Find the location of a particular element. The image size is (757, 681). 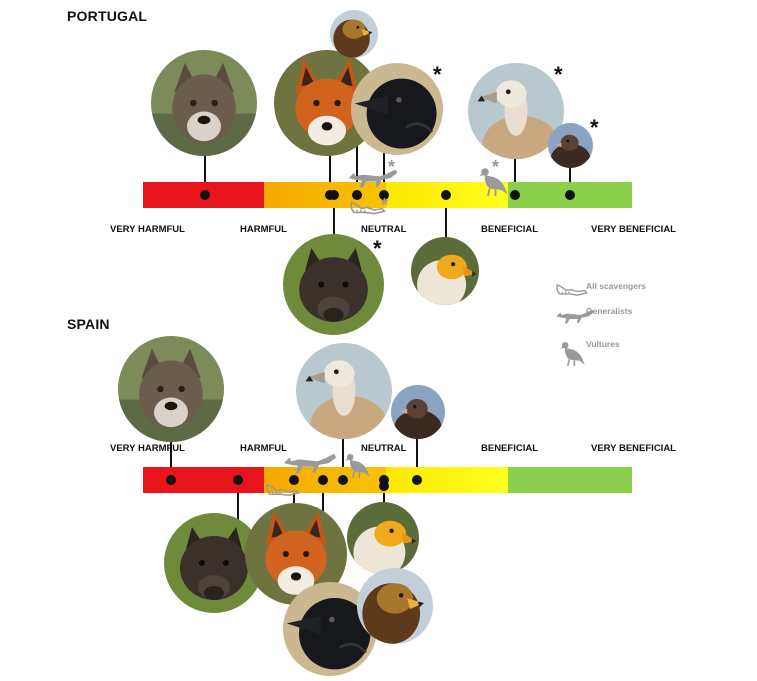

spain-egyptian-vulture-dot is located at coordinates (384, 480).